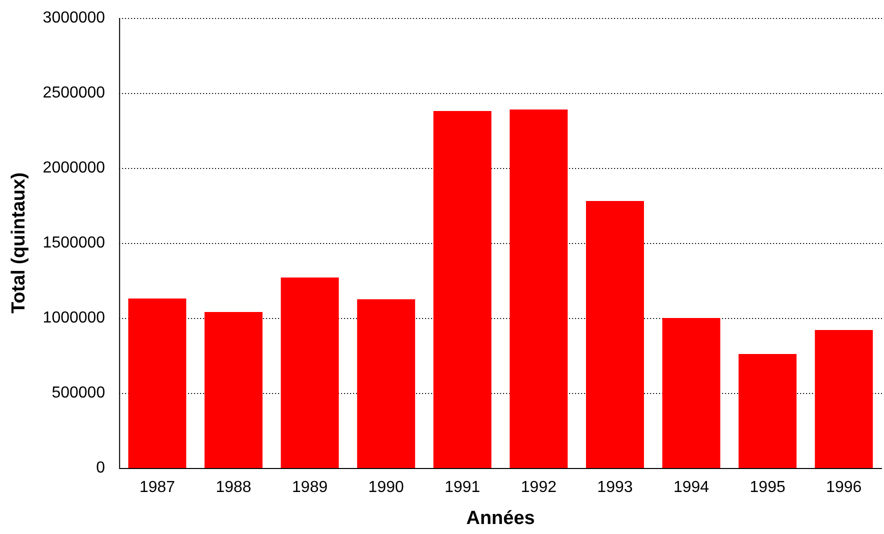 This screenshot has width=884, height=534. What do you see at coordinates (691, 487) in the screenshot?
I see `x-tick-label: 1994` at bounding box center [691, 487].